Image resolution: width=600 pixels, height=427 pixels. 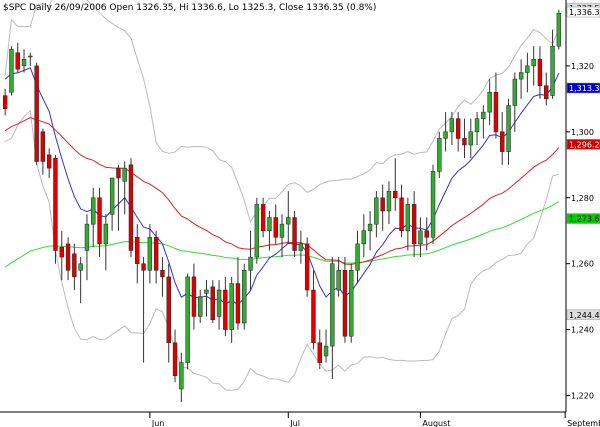 I want to click on y-tick-label: 1,280, so click(x=582, y=198).